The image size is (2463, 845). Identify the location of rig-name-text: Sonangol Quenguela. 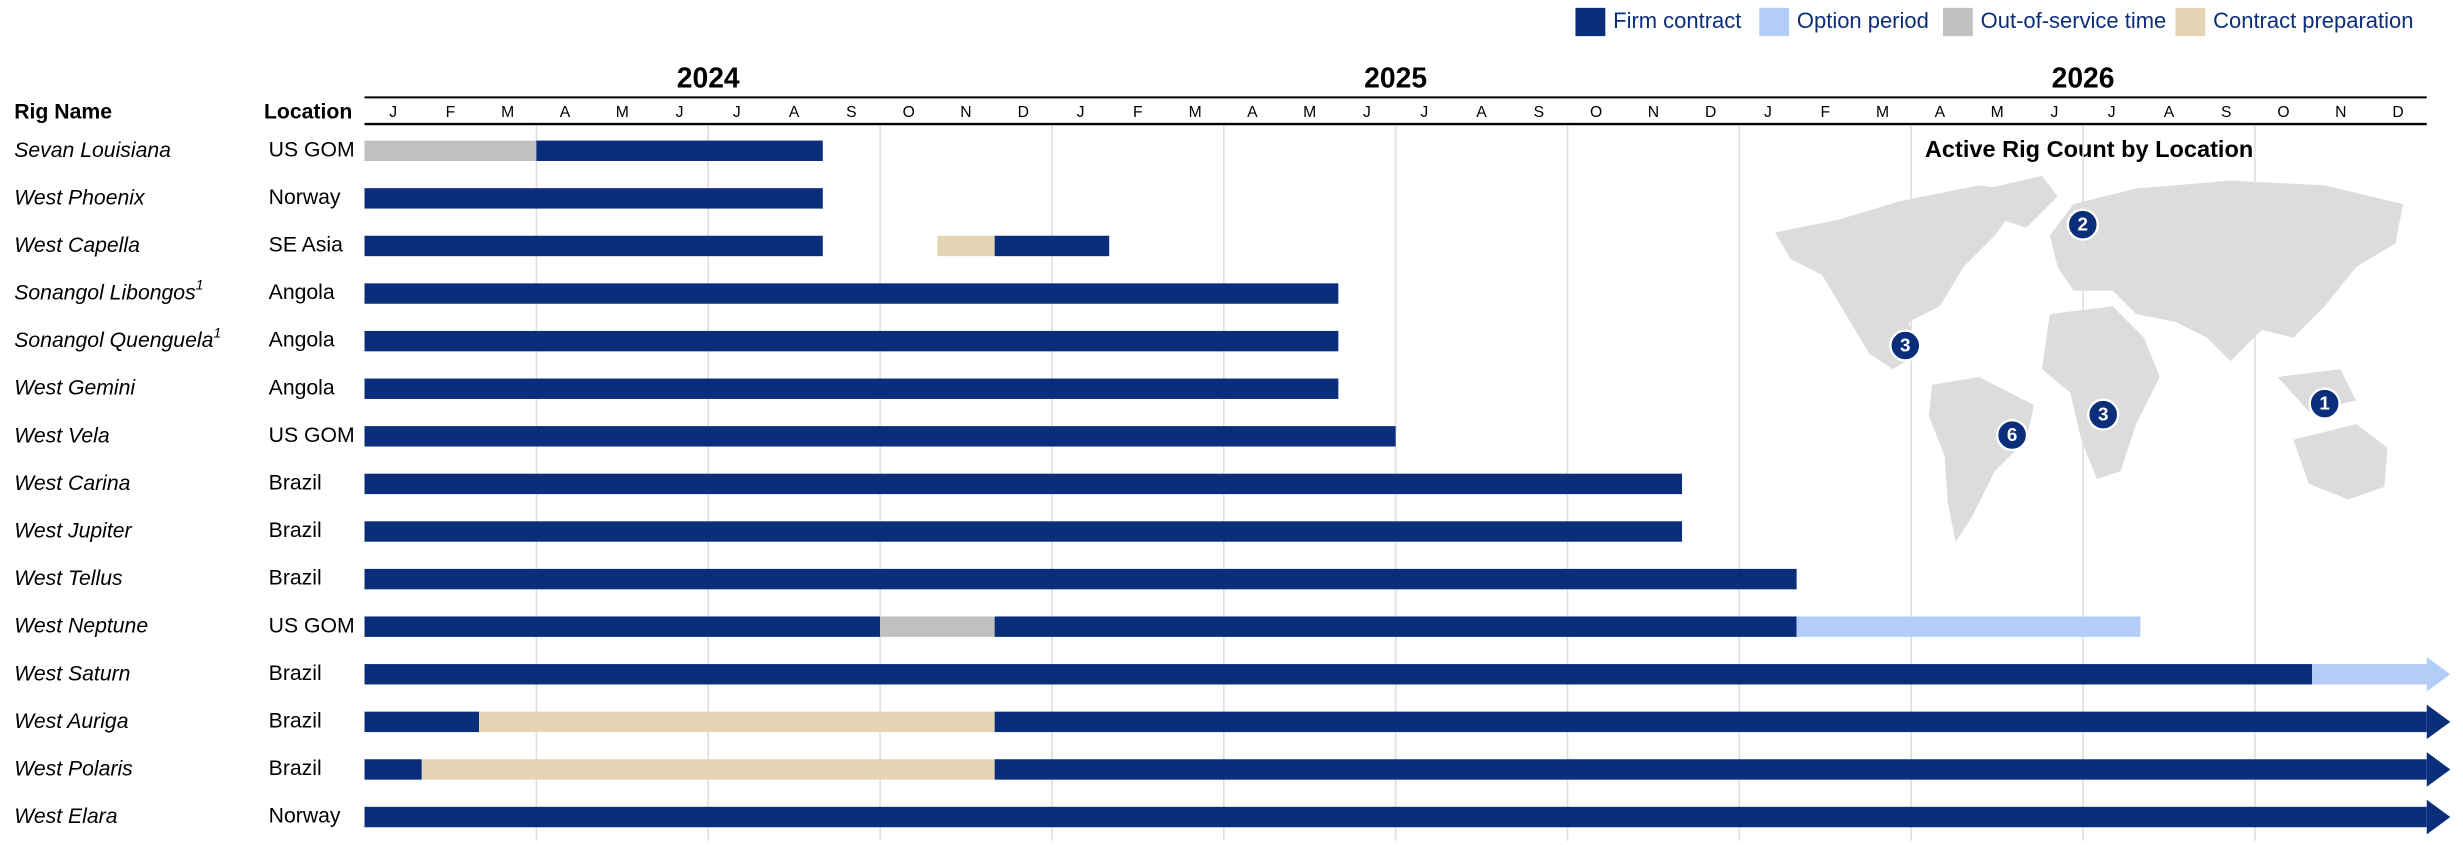
(113, 340).